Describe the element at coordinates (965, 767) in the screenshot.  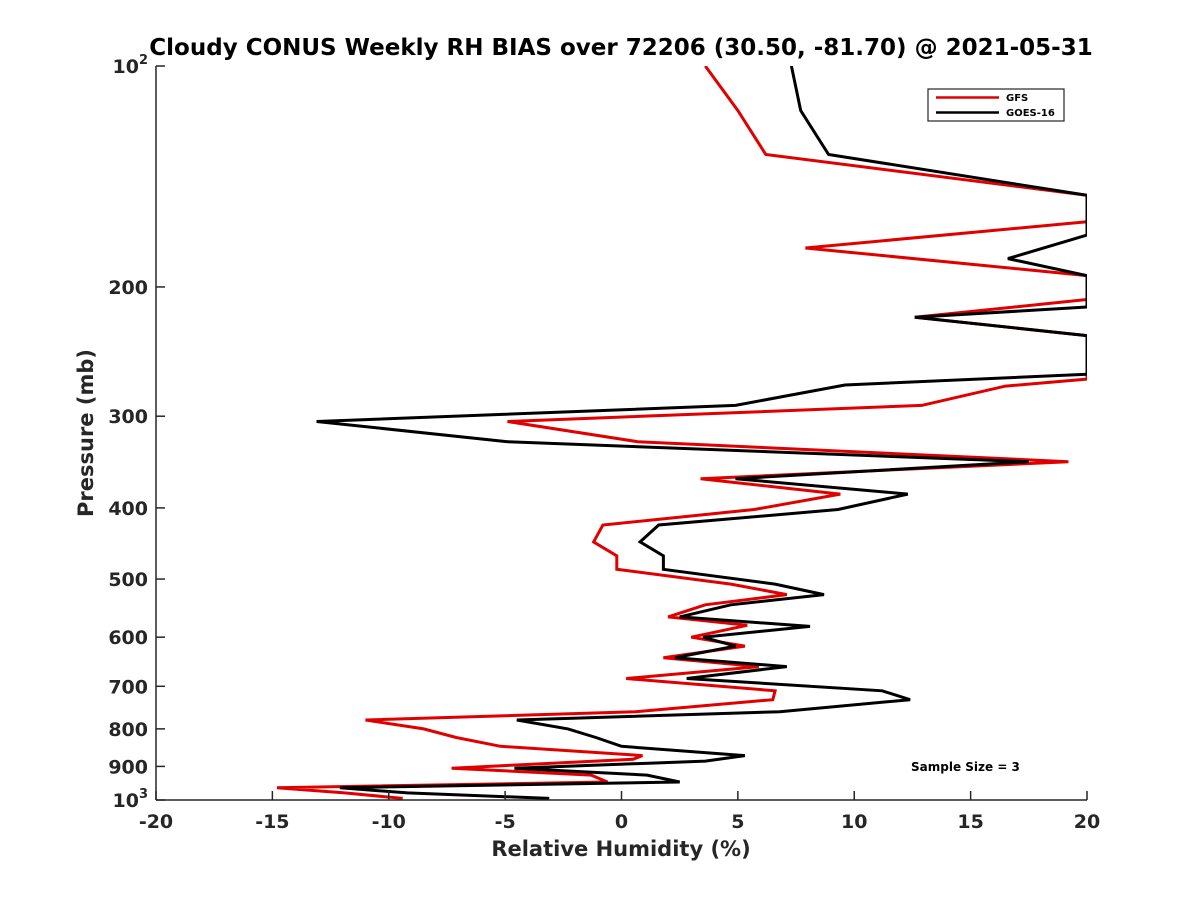
I see `sample-size-annotation: Sample Size = 3` at that location.